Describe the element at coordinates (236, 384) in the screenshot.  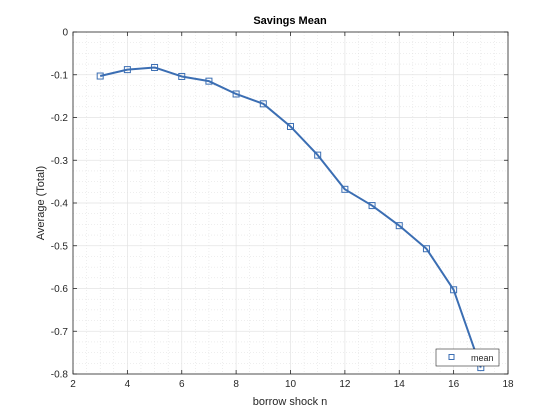
I see `x-tick-label: 8` at that location.